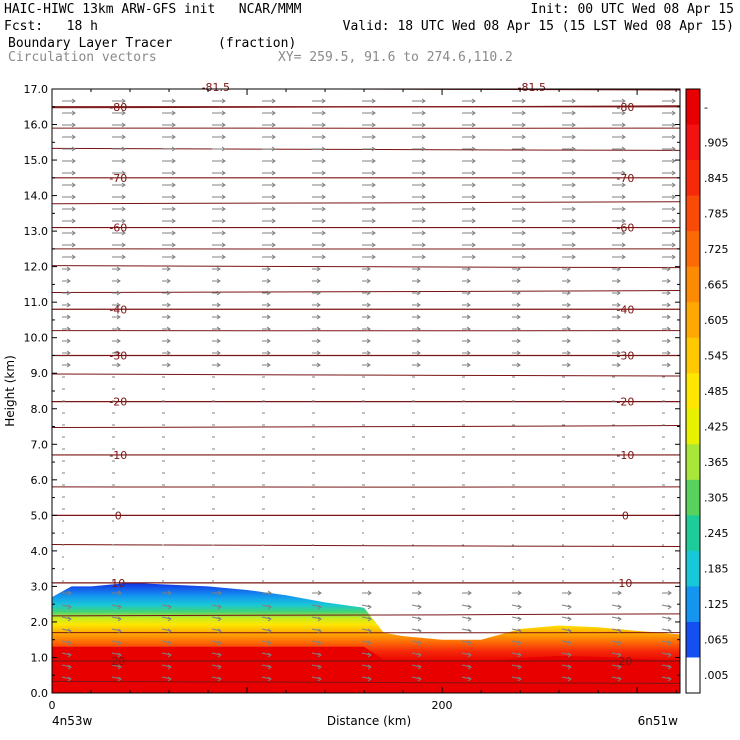  I want to click on header-line1-left: HAIC-HIWC 13km ARW-GFS init NCAR/MMM, so click(153, 9).